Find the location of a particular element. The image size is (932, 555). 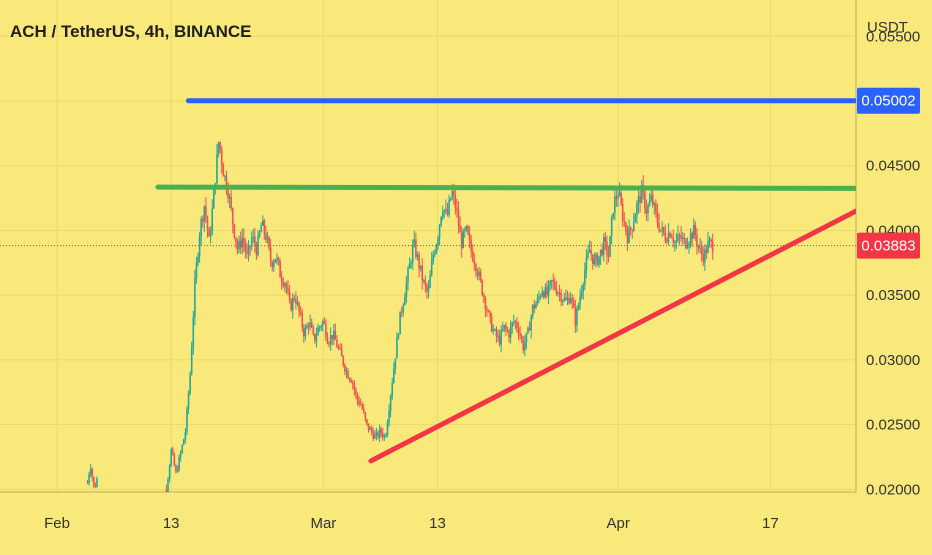

currency-label: USDT is located at coordinates (887, 27).